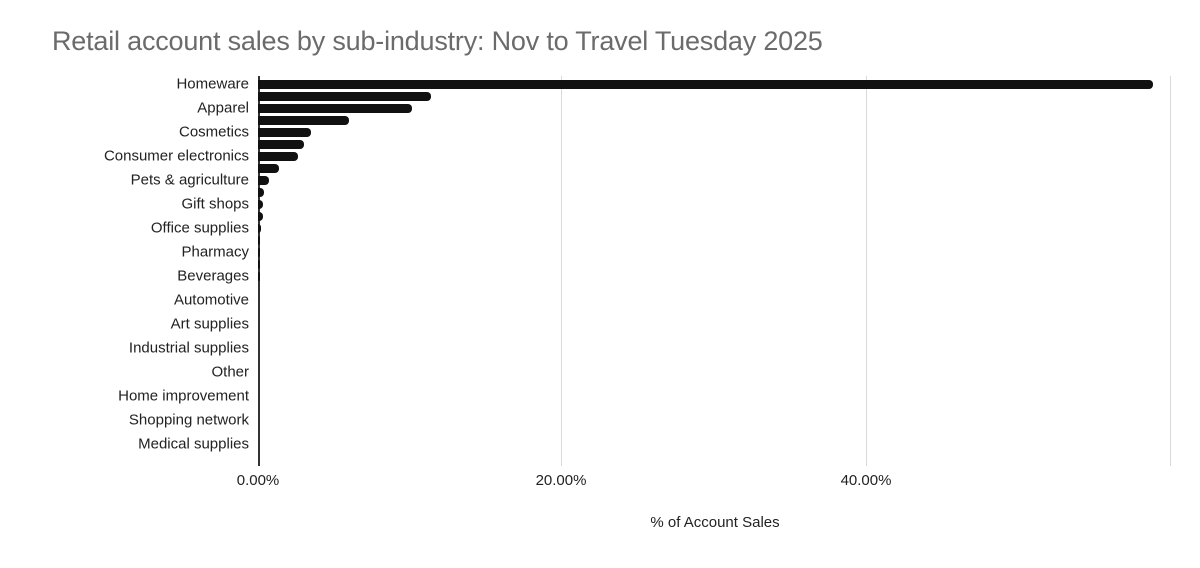 This screenshot has width=1200, height=568. What do you see at coordinates (176, 156) in the screenshot?
I see `y-tick-label: Consumer electronics` at bounding box center [176, 156].